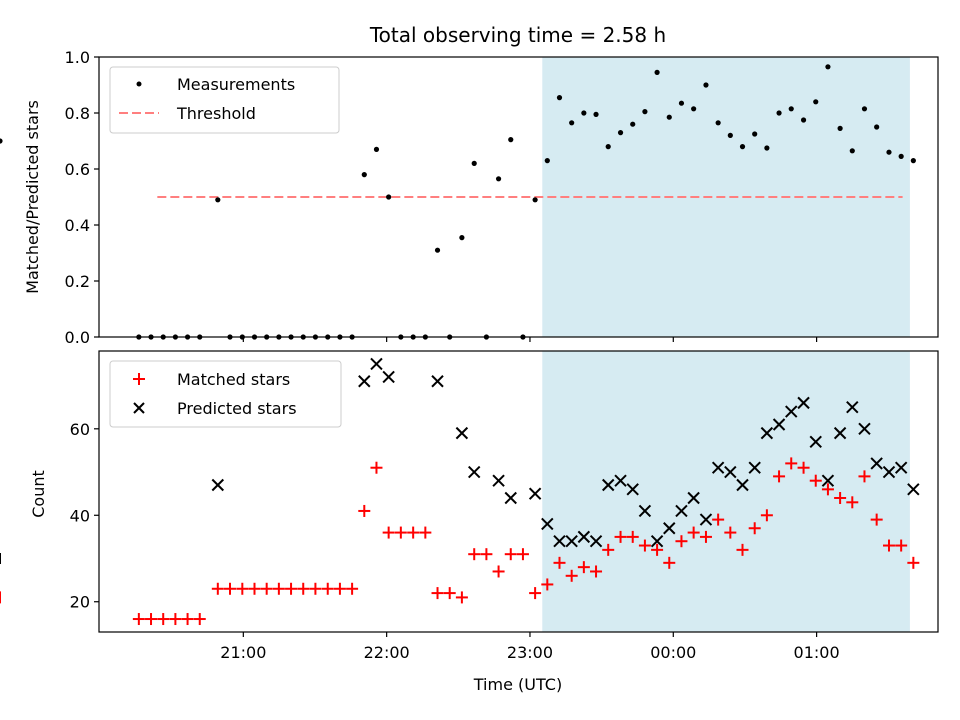 The height and width of the screenshot is (720, 960). What do you see at coordinates (233, 379) in the screenshot?
I see `legend-label-matched: Matched stars` at bounding box center [233, 379].